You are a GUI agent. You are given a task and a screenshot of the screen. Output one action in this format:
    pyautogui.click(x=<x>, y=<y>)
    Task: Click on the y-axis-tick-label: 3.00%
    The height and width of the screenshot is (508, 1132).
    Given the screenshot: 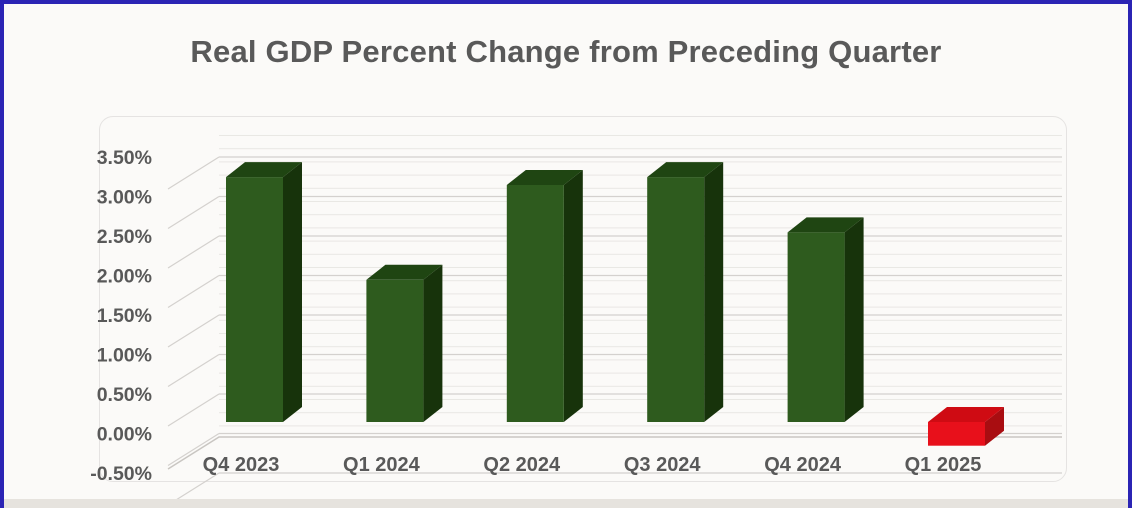 What is the action you would take?
    pyautogui.click(x=124, y=198)
    